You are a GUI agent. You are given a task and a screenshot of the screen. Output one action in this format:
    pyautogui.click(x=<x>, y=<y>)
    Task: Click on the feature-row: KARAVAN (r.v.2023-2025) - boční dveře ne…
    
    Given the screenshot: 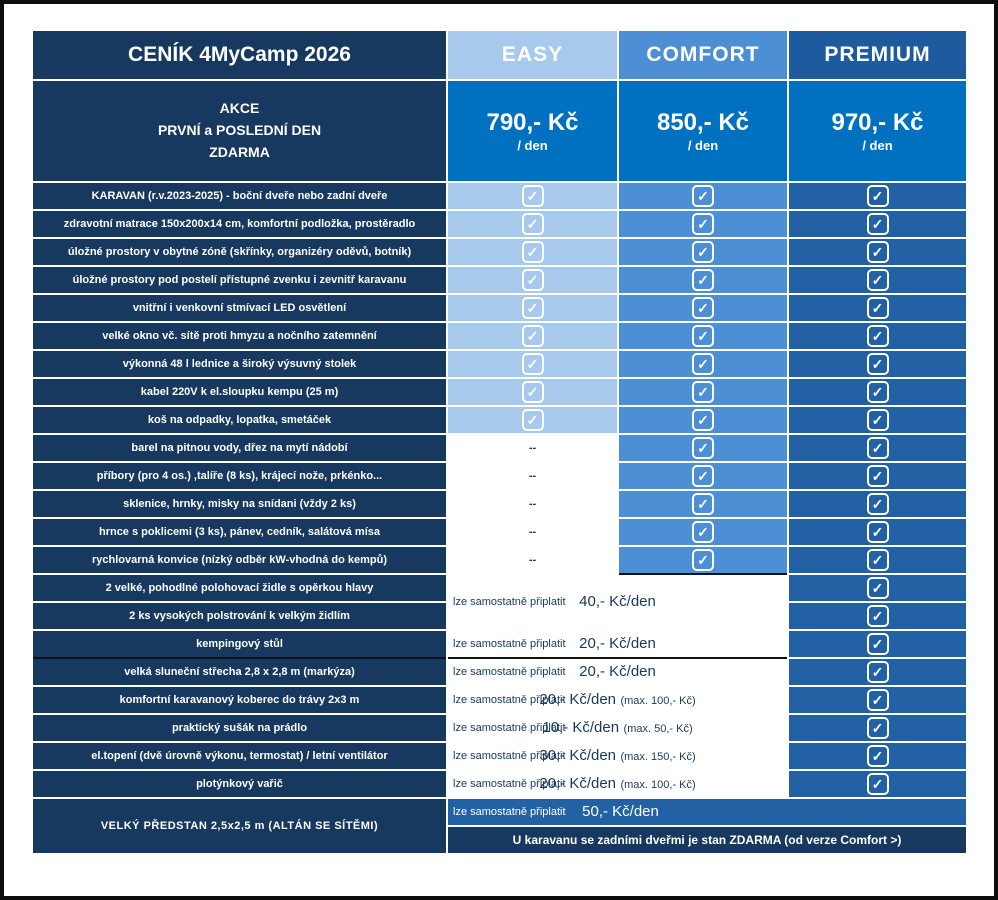 What is the action you would take?
    pyautogui.click(x=499, y=196)
    